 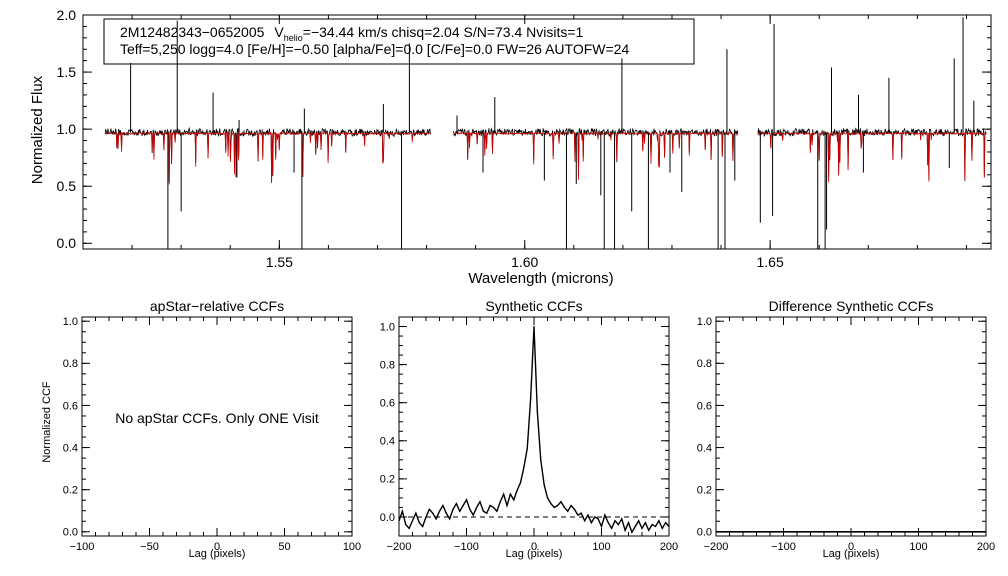 I want to click on synthetic-x-tick-label: 100, so click(x=601, y=547).